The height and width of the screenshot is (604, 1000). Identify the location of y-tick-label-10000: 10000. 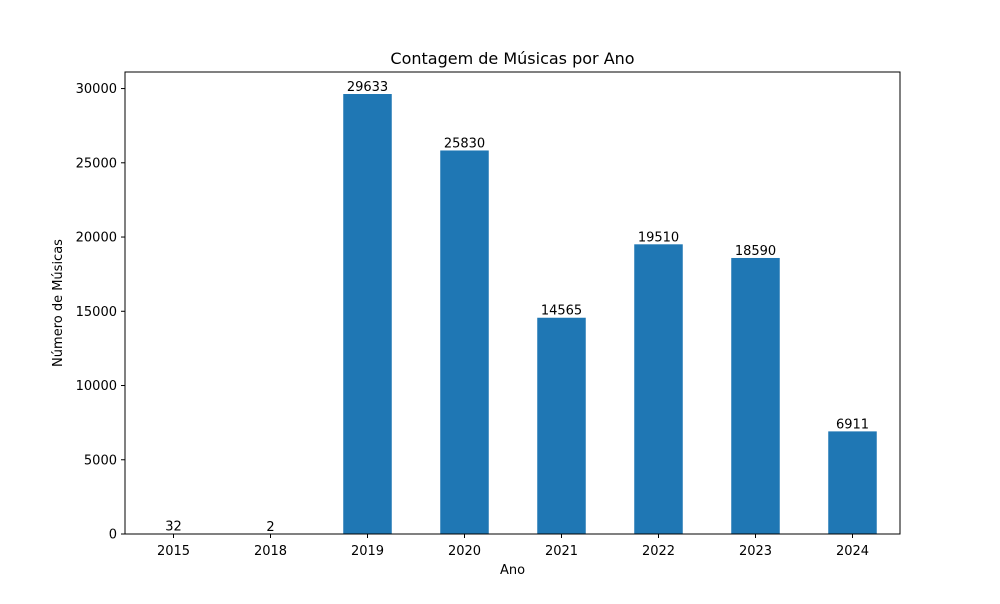
(96, 386).